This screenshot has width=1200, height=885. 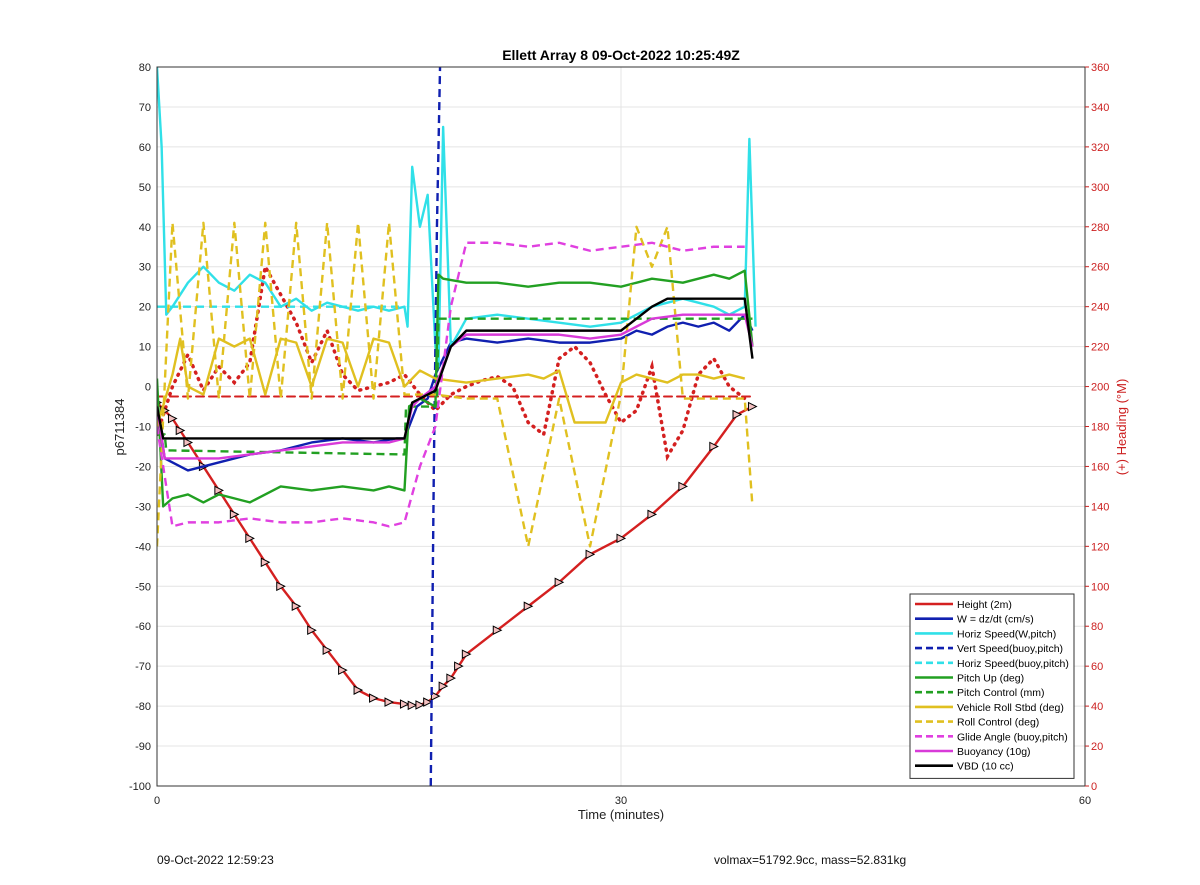 What do you see at coordinates (143, 507) in the screenshot?
I see `y-tick-label: -30` at bounding box center [143, 507].